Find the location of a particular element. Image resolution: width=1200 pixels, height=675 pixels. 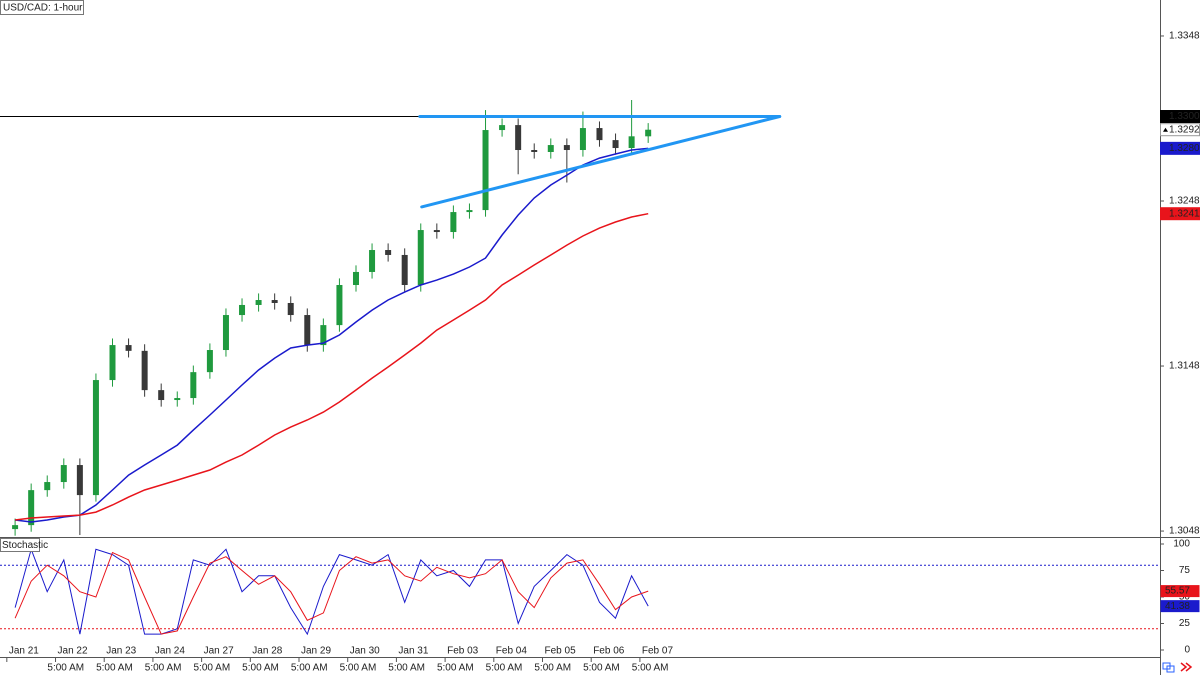

y-tick-label: 1.32488 is located at coordinates (1184, 201).